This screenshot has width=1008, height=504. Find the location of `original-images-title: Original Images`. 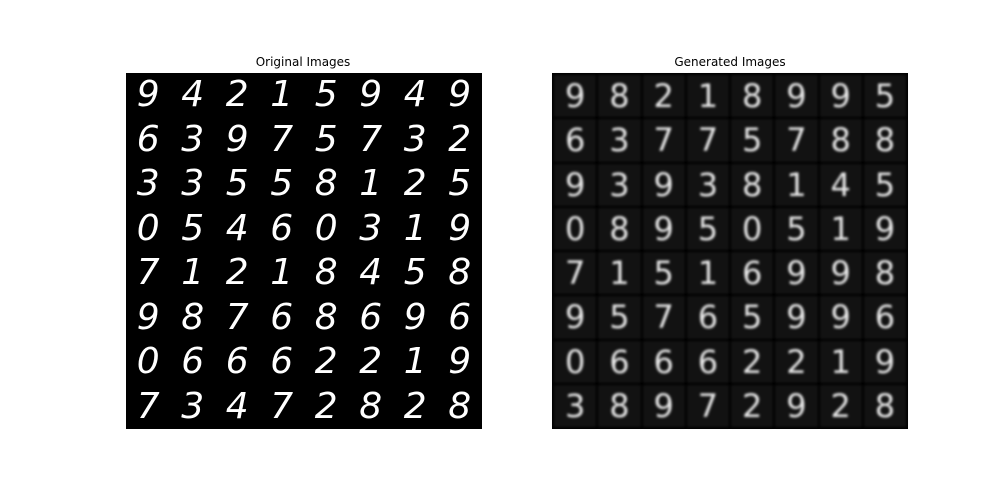

original-images-title: Original Images is located at coordinates (303, 62).